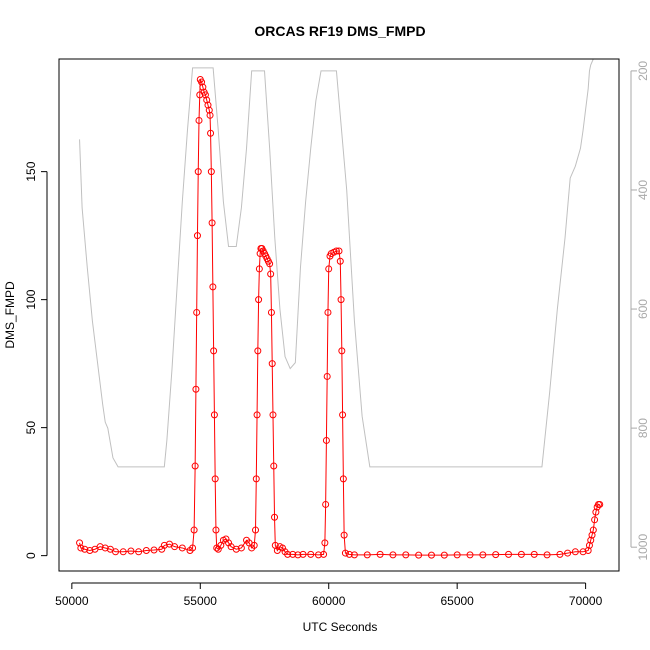 This screenshot has height=650, width=650. What do you see at coordinates (72, 601) in the screenshot?
I see `x-tick-label: 50000` at bounding box center [72, 601].